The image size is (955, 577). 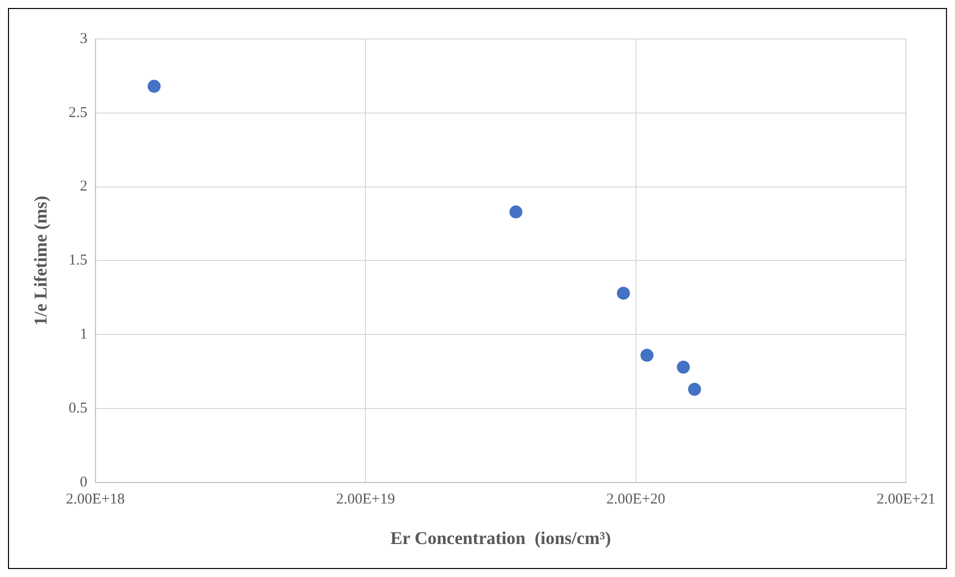 I want to click on y-tick-label: 0.5, so click(x=78, y=408).